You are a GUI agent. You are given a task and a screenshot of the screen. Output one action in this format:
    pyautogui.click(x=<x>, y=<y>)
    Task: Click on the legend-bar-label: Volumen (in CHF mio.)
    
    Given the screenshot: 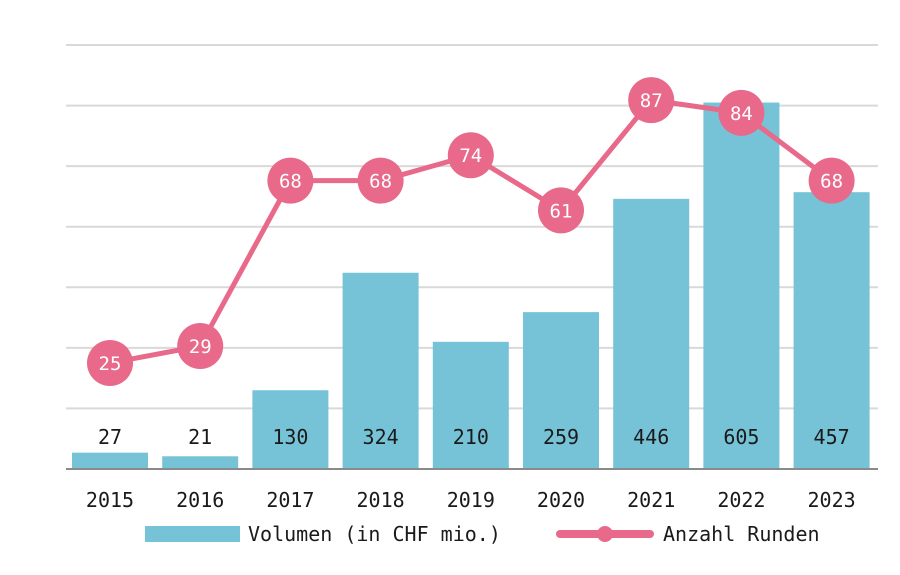 What is the action you would take?
    pyautogui.click(x=374, y=534)
    